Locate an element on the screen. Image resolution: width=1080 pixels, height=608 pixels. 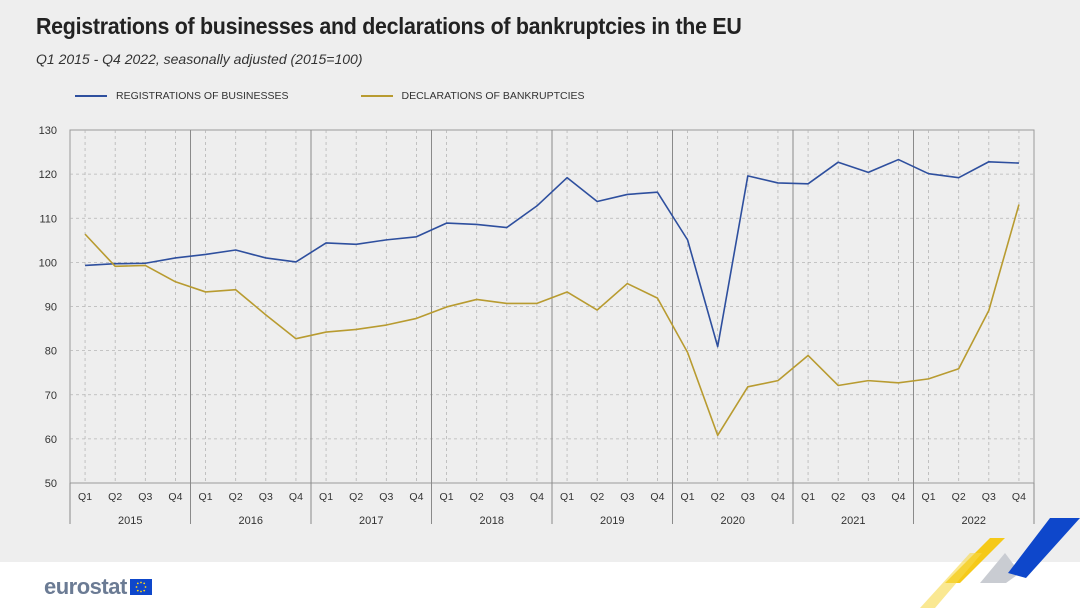
x-tick-label-year: 2022 is located at coordinates (974, 521).